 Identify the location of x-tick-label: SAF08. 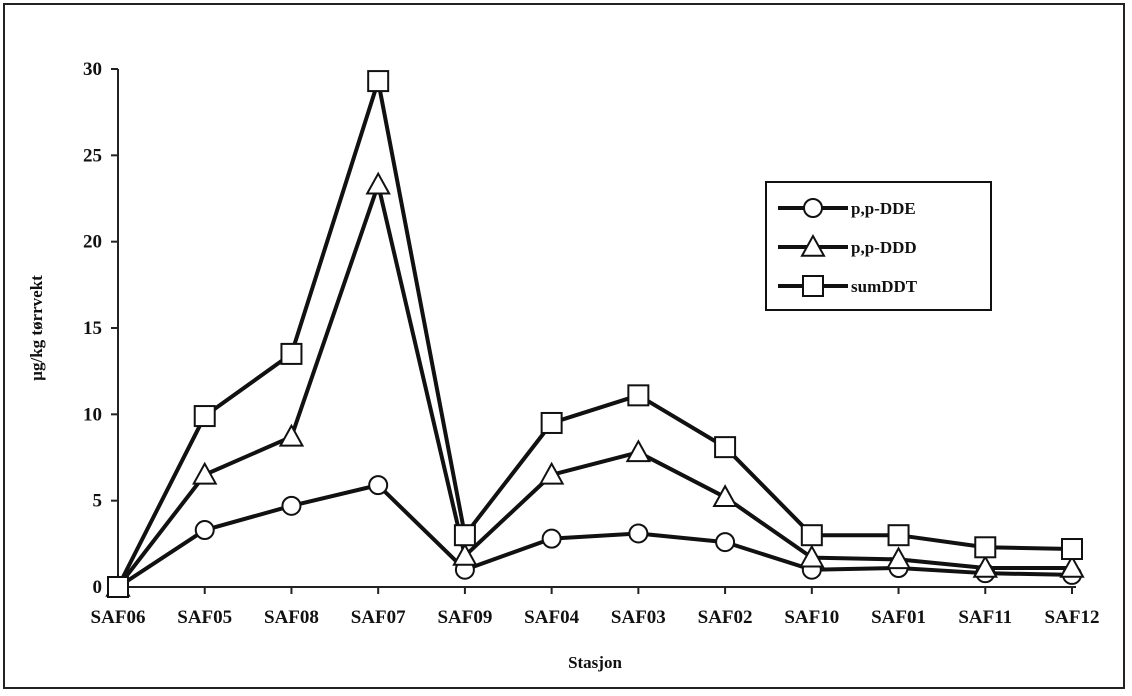
(291, 617).